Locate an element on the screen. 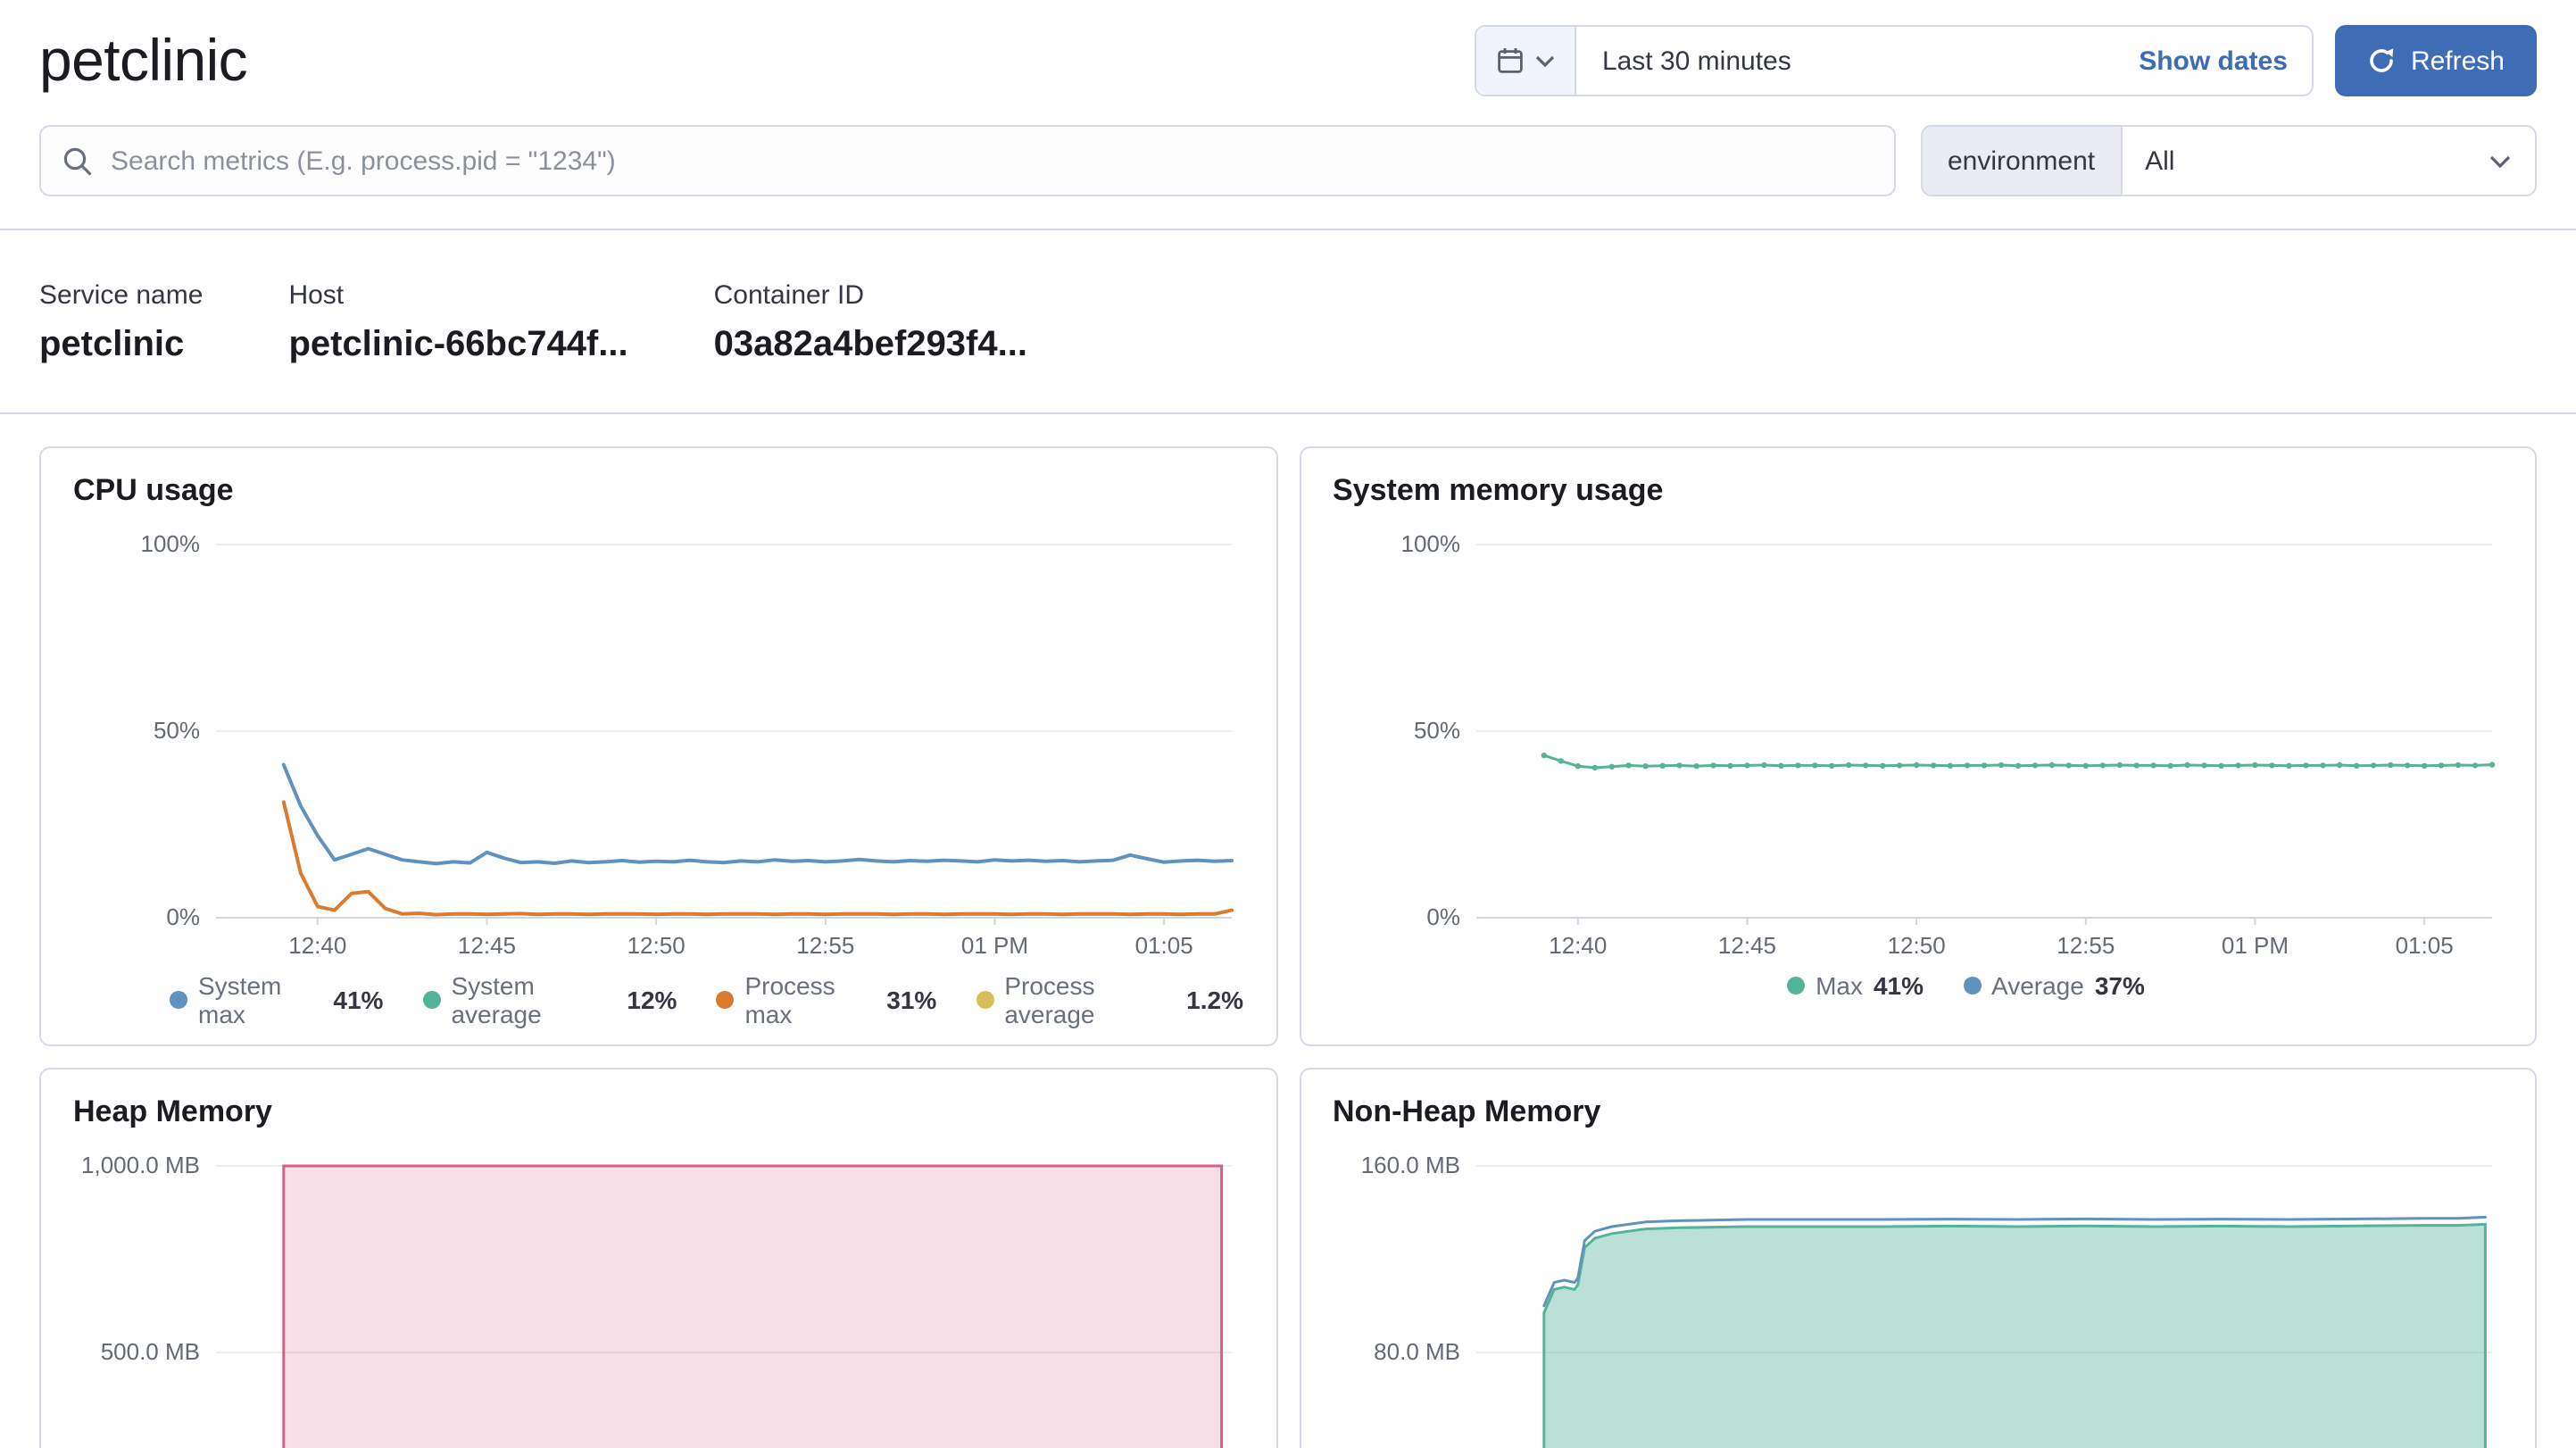 Image resolution: width=2576 pixels, height=1448 pixels. panel-title: Heap Memory is located at coordinates (172, 1111).